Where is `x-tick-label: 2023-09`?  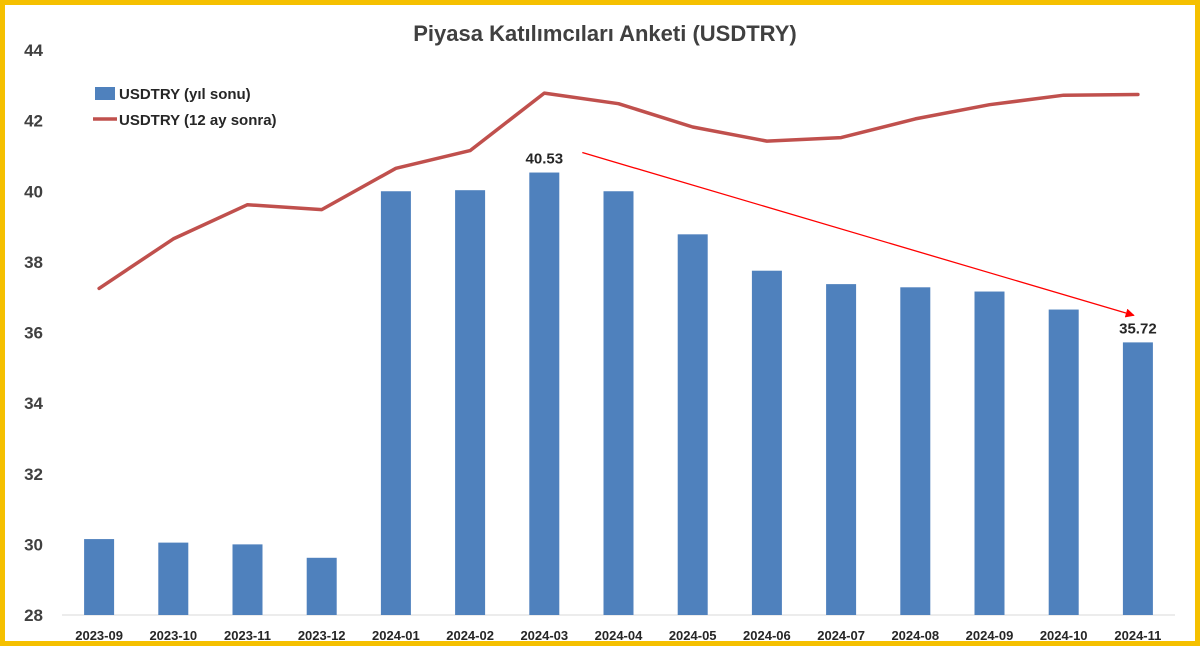 x-tick-label: 2023-09 is located at coordinates (99, 635).